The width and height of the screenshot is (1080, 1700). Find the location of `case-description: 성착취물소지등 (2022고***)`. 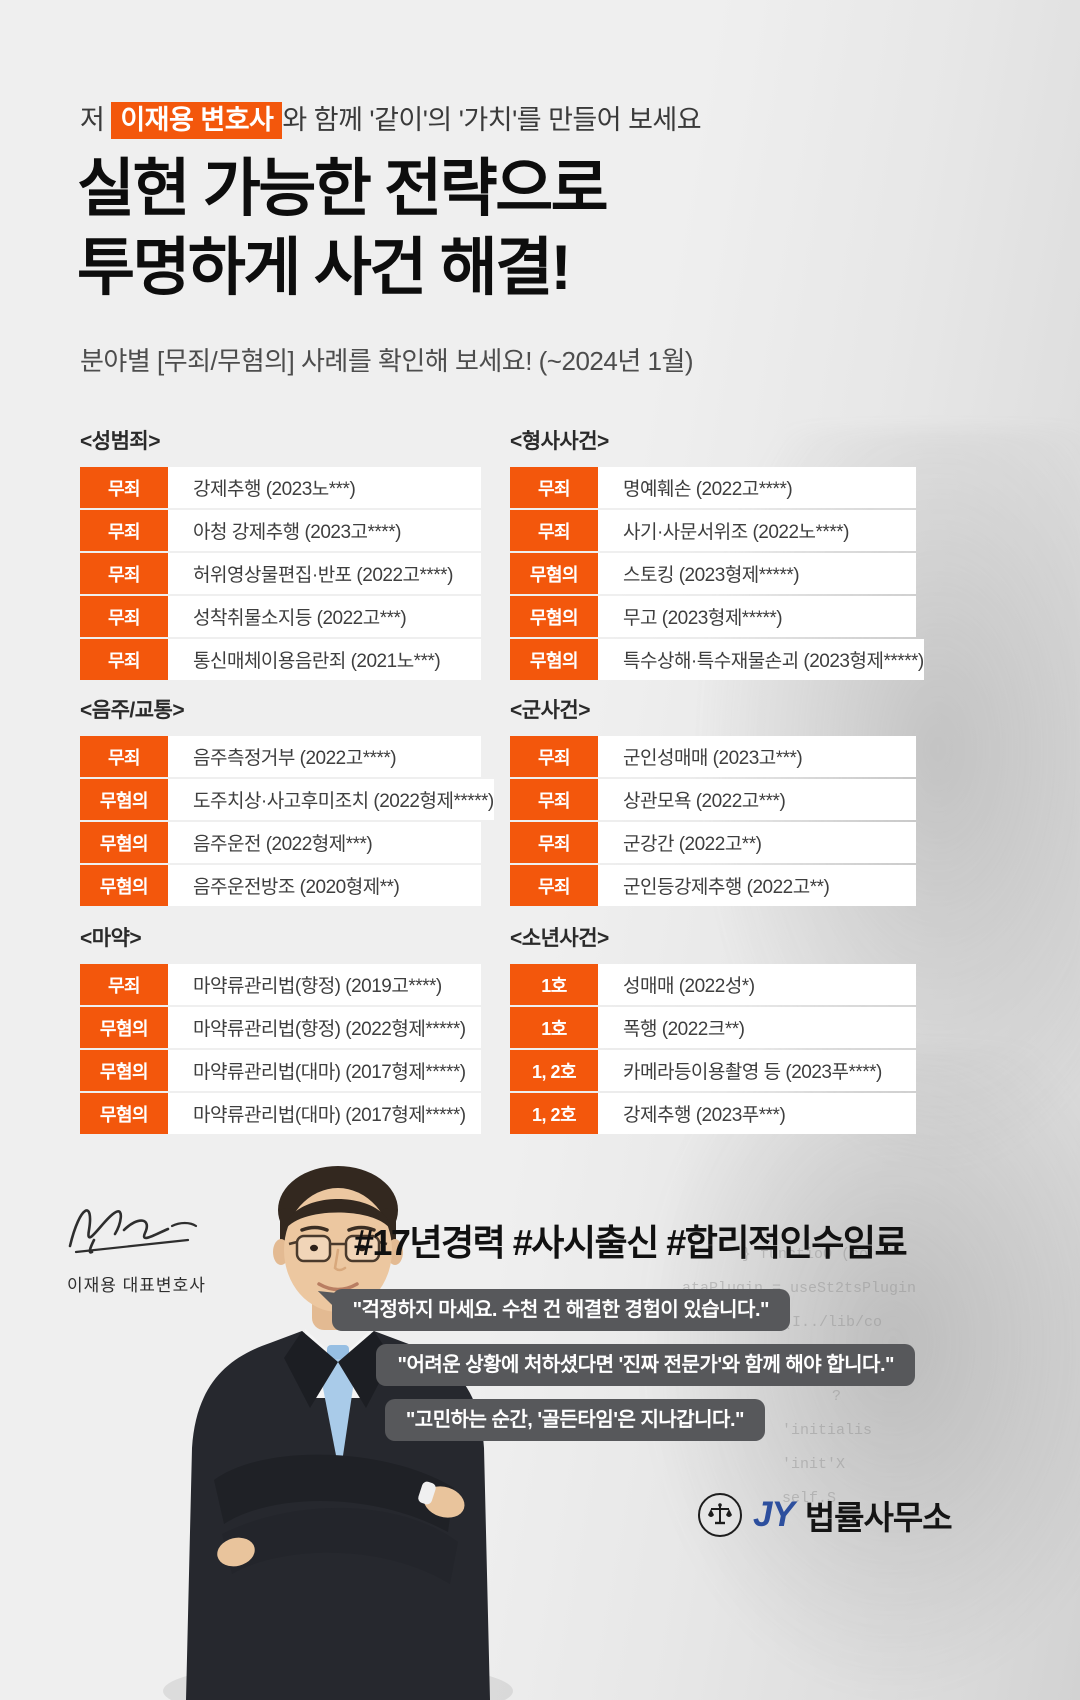

case-description: 성착취물소지등 (2022고***) is located at coordinates (324, 616).